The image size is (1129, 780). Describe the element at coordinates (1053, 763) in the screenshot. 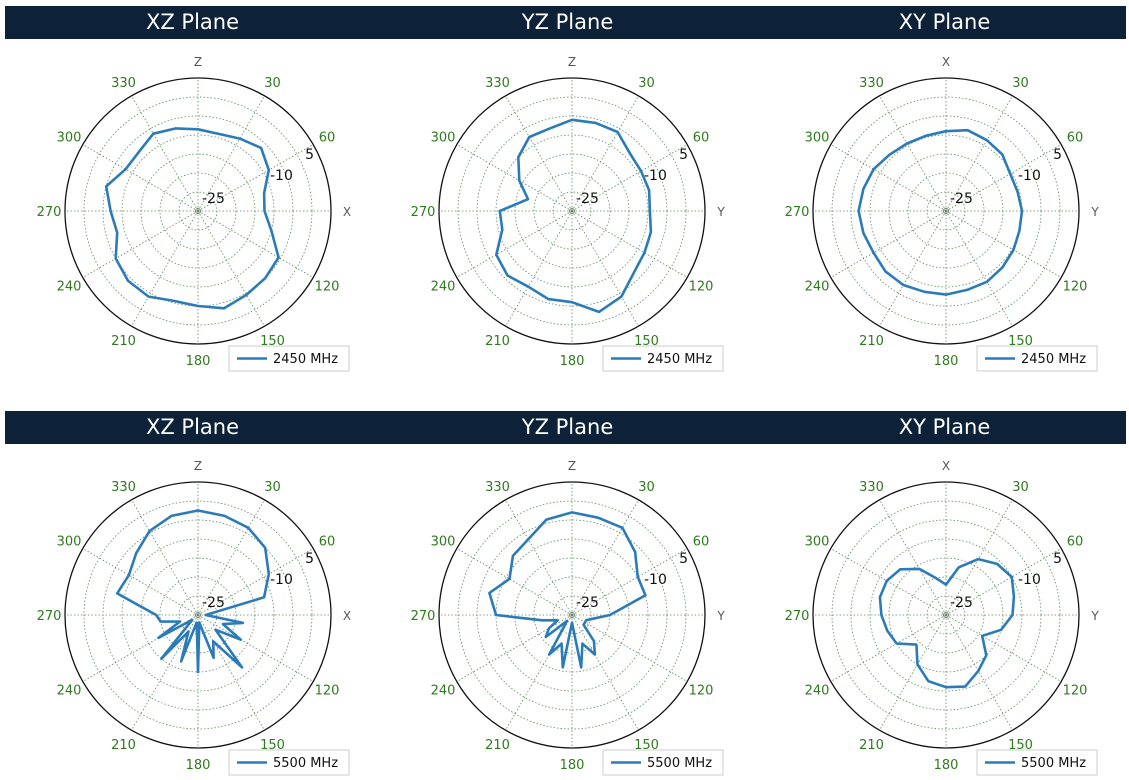

I see `legend-label: 5500 MHz` at that location.